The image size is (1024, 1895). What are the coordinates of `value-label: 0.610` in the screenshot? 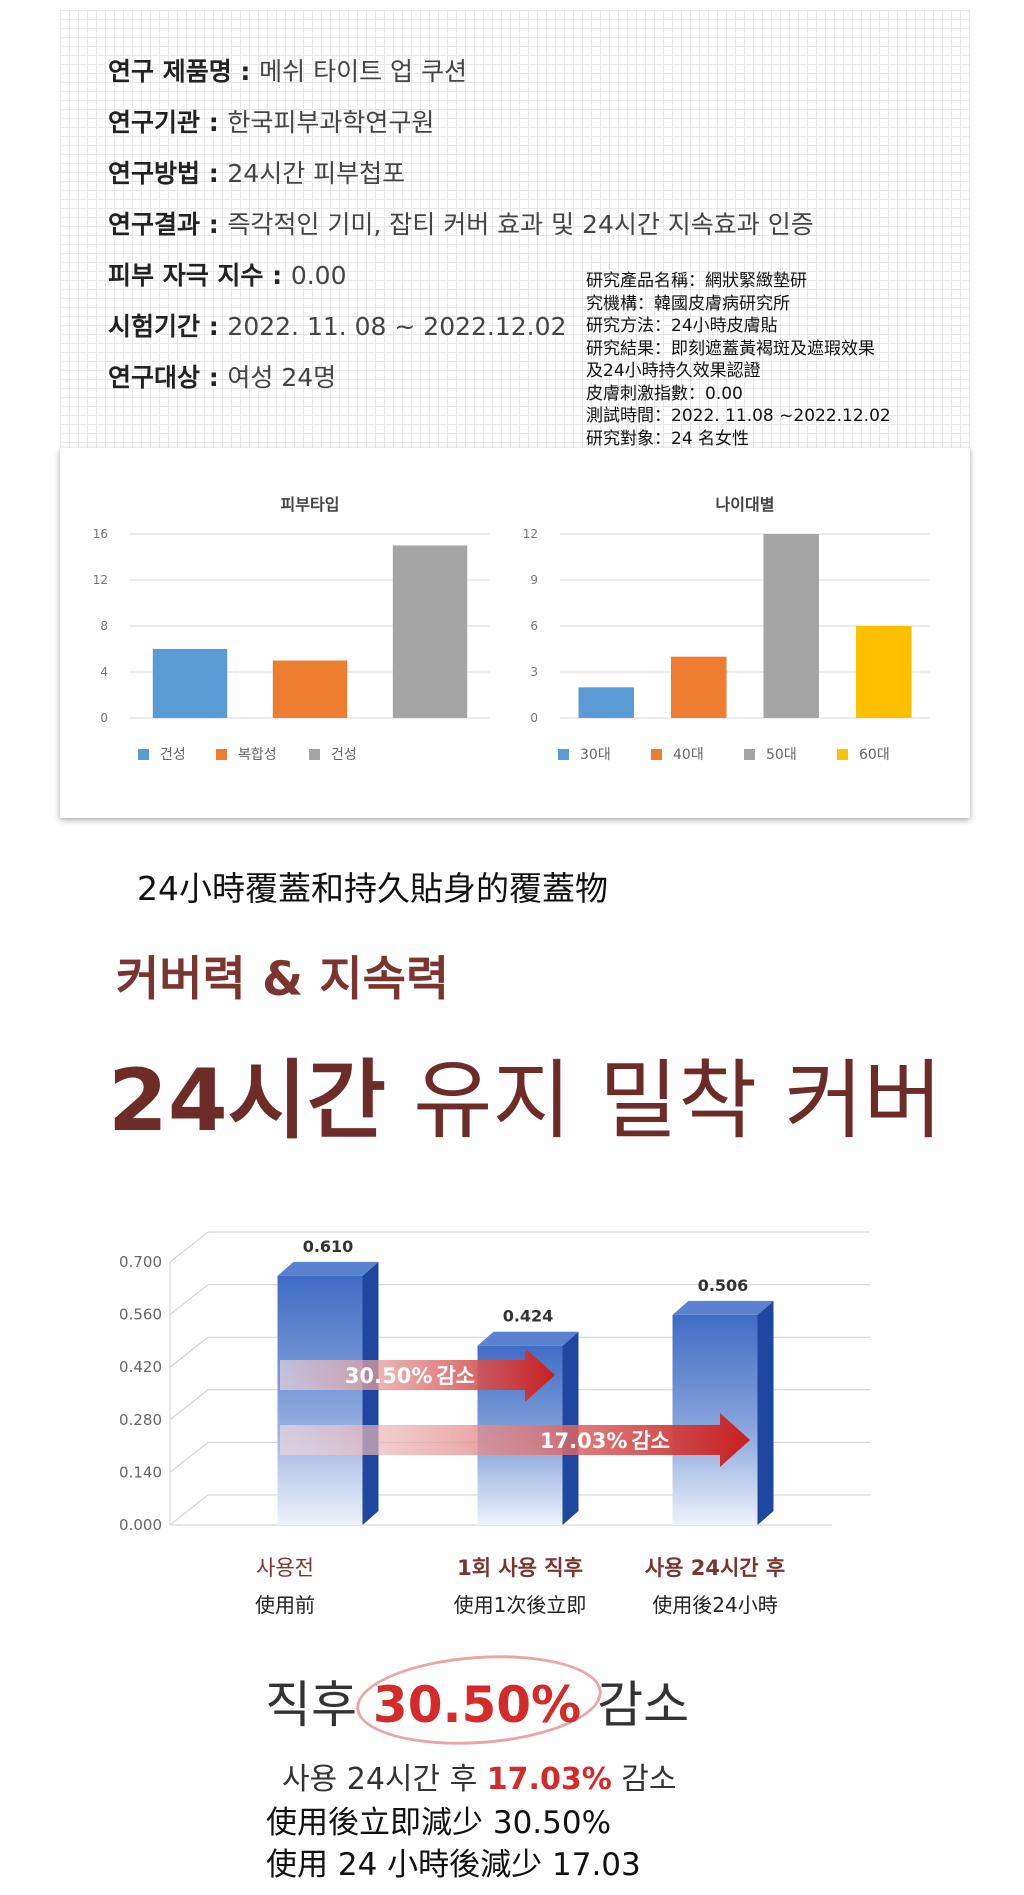 It's located at (328, 1246).